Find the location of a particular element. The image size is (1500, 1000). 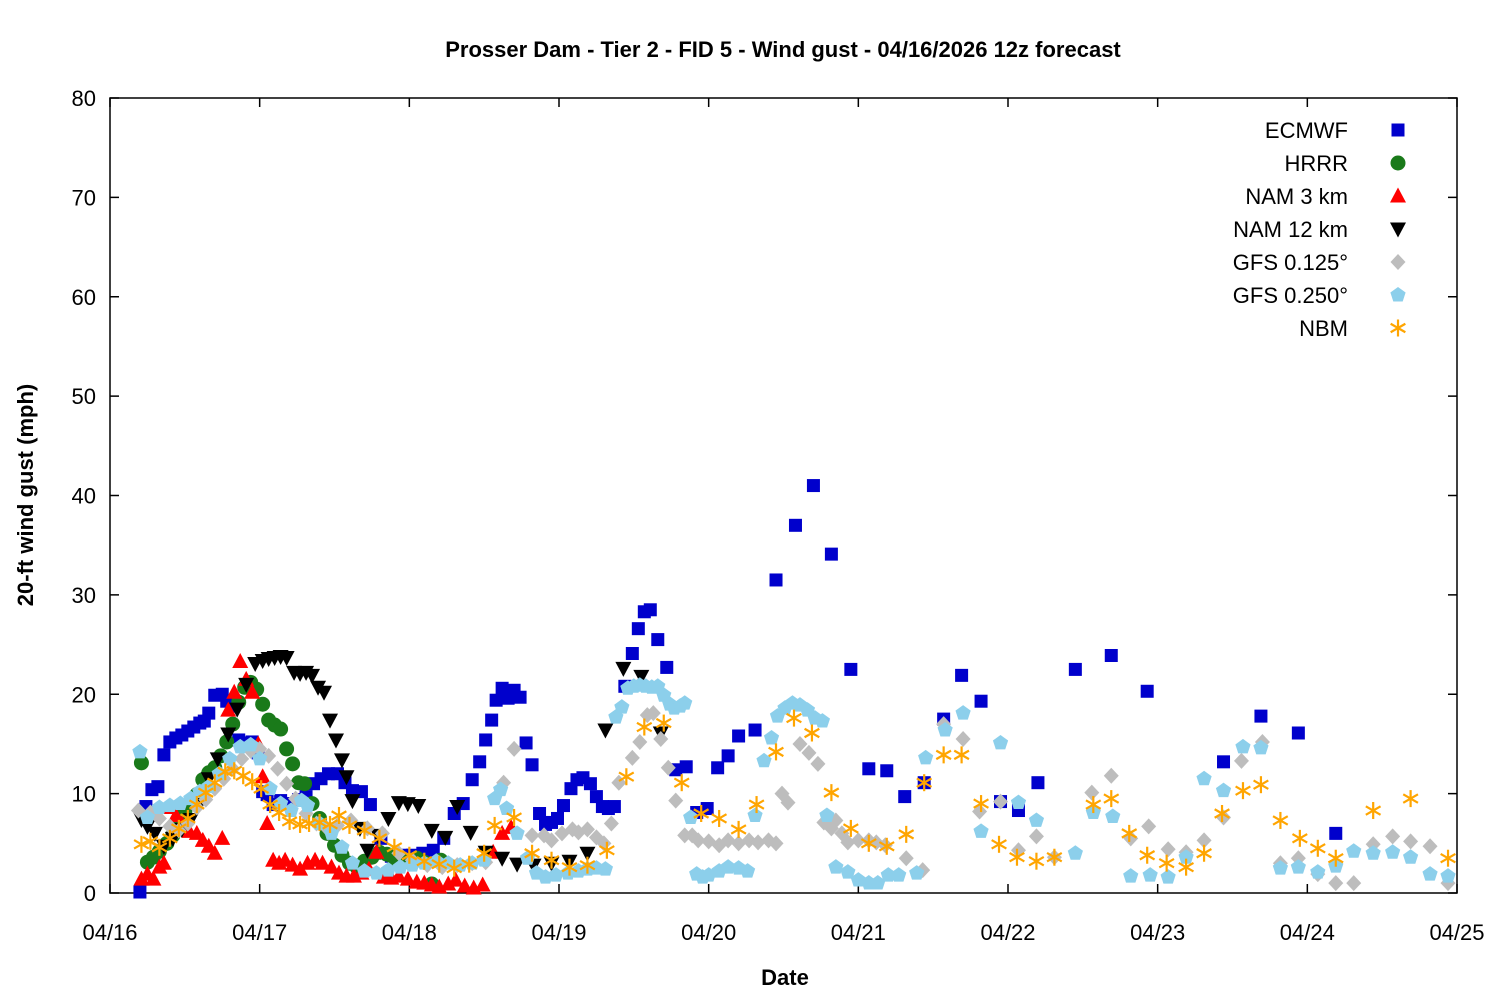

x-tick-label: 04/25 is located at coordinates (1456, 932).